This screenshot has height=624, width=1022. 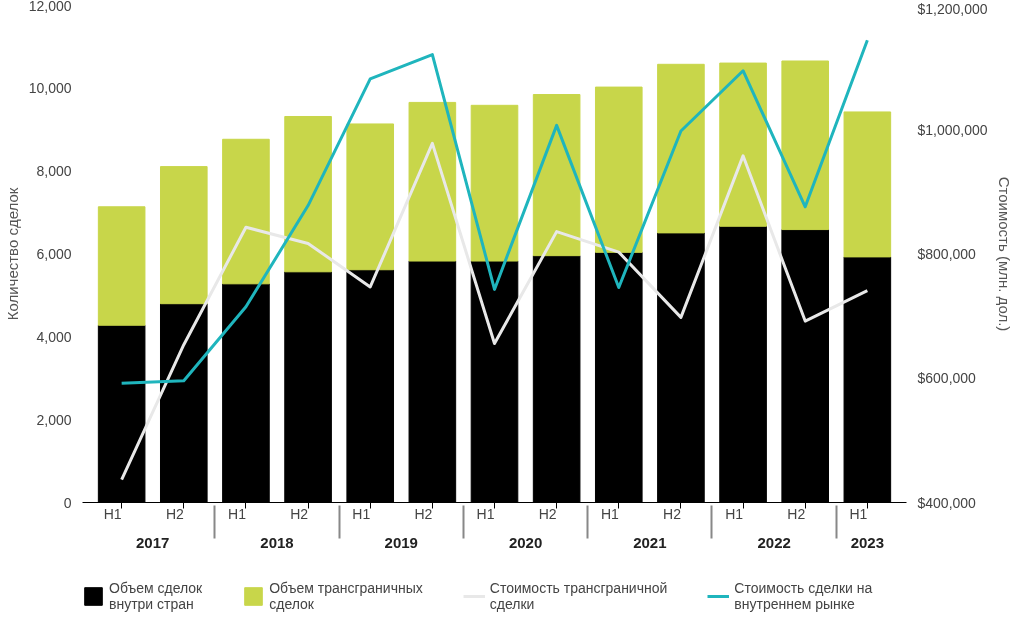 I want to click on y-tick-label: 2,000, so click(x=54, y=419).